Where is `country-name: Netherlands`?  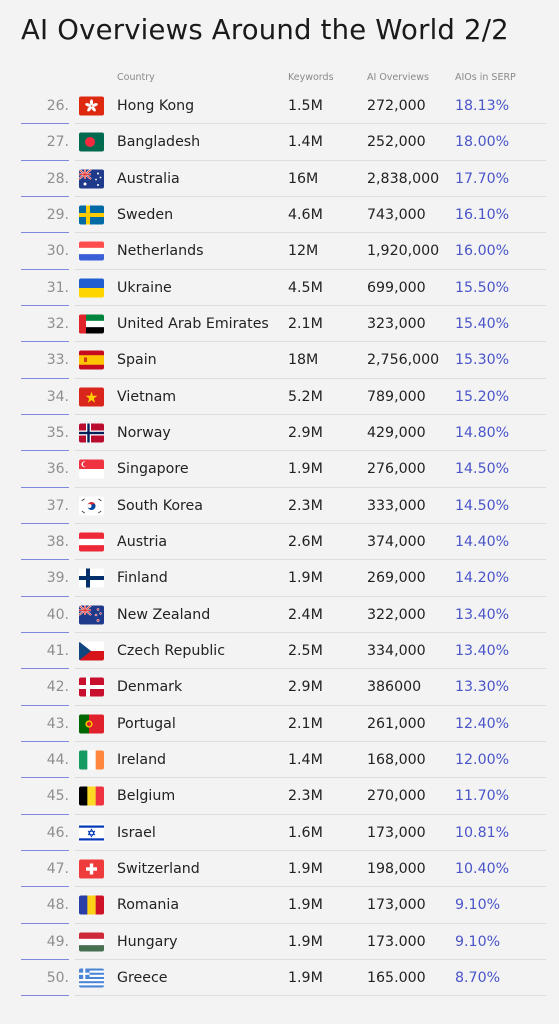
country-name: Netherlands is located at coordinates (160, 251).